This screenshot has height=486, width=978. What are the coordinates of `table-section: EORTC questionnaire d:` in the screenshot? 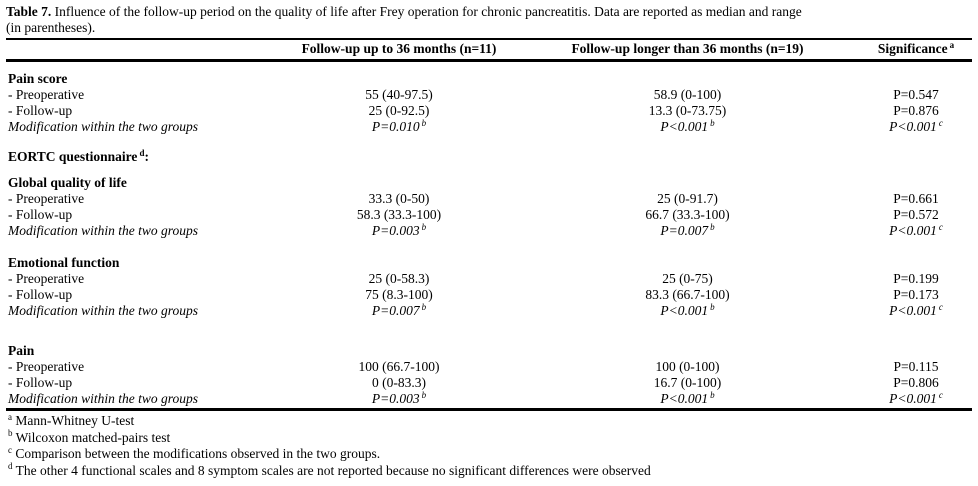 It's located at (489, 156).